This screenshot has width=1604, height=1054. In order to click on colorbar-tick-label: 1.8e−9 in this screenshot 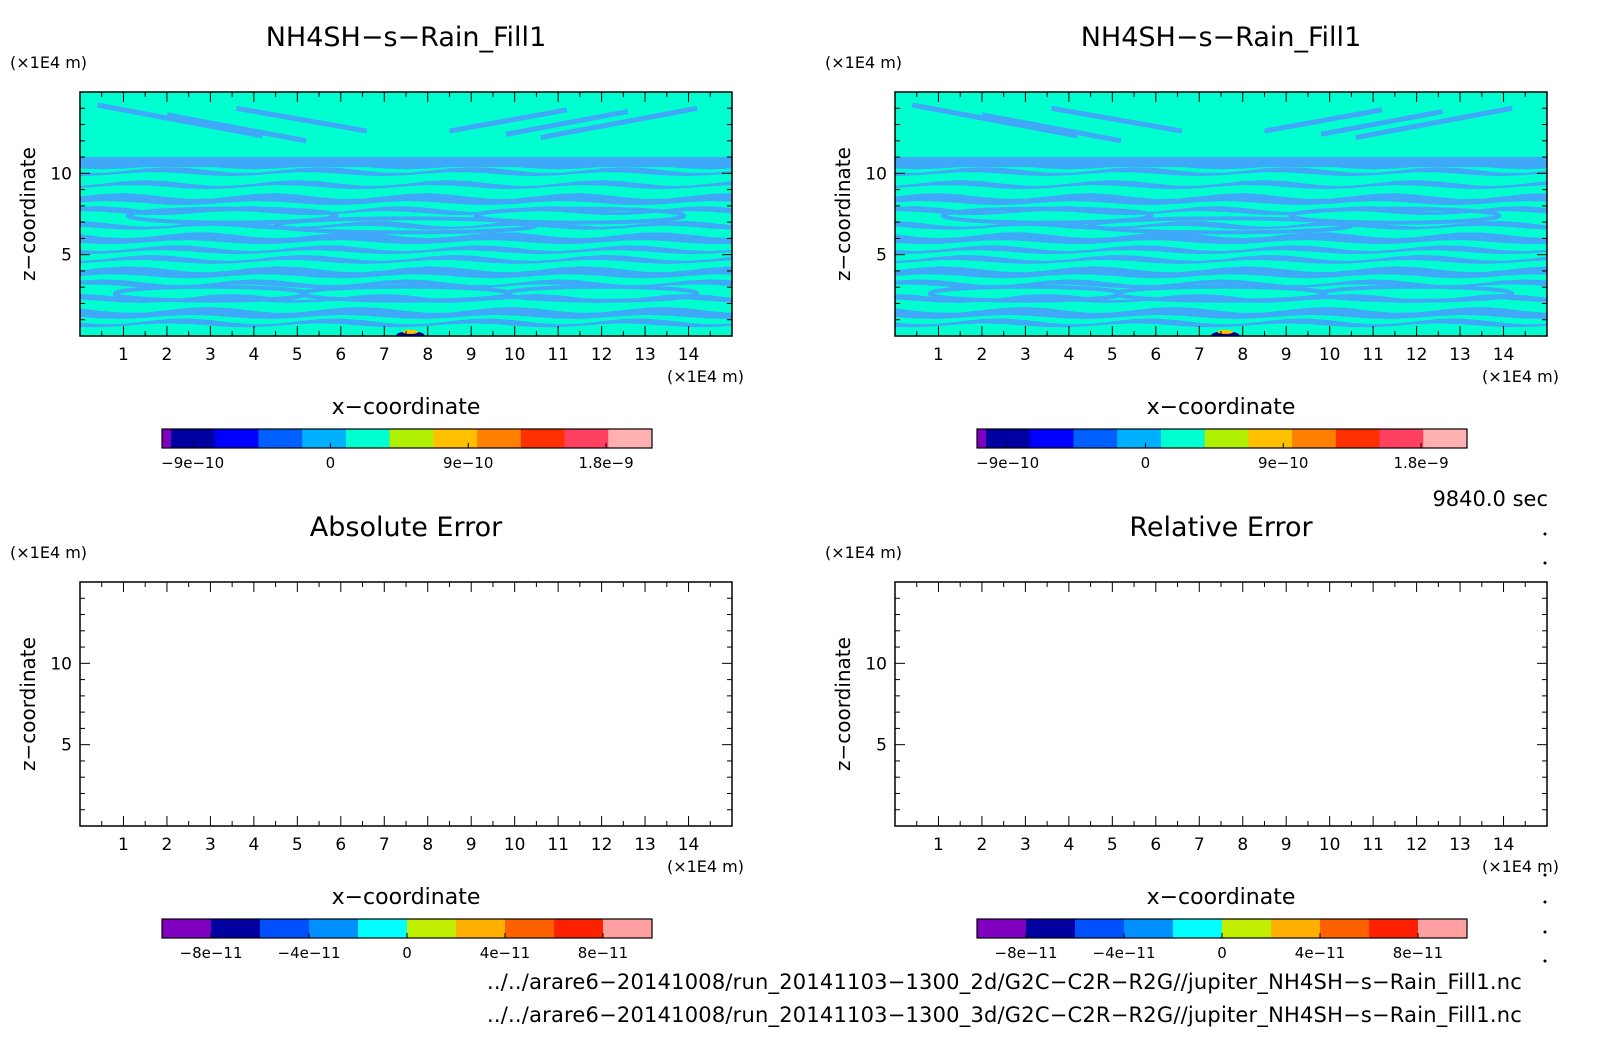, I will do `click(1420, 463)`.